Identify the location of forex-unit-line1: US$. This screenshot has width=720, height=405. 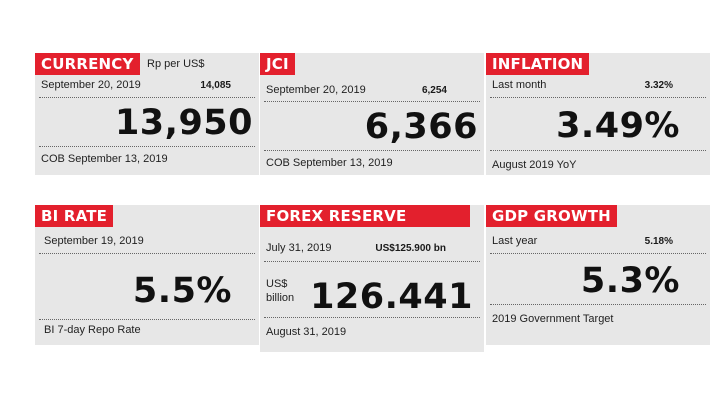
(277, 284).